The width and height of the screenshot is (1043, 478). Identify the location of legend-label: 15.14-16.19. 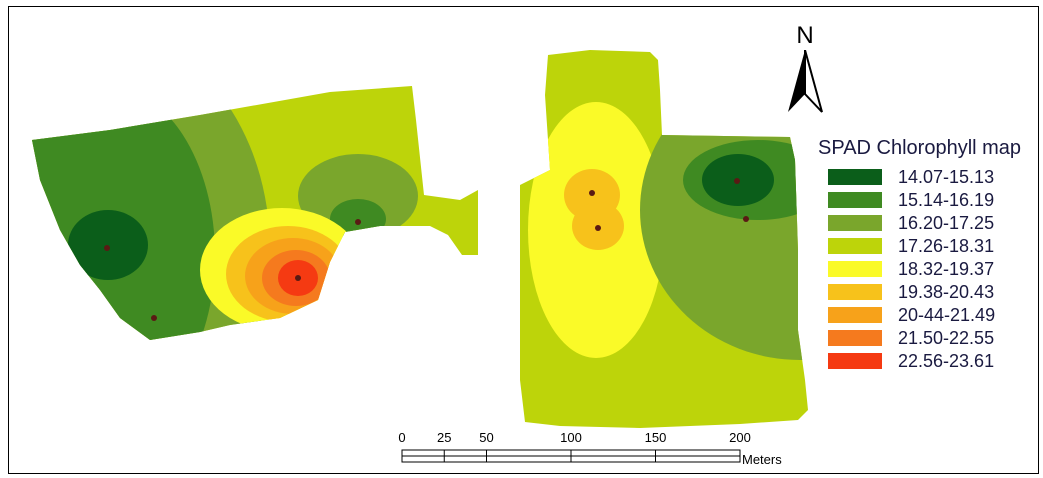
(946, 200).